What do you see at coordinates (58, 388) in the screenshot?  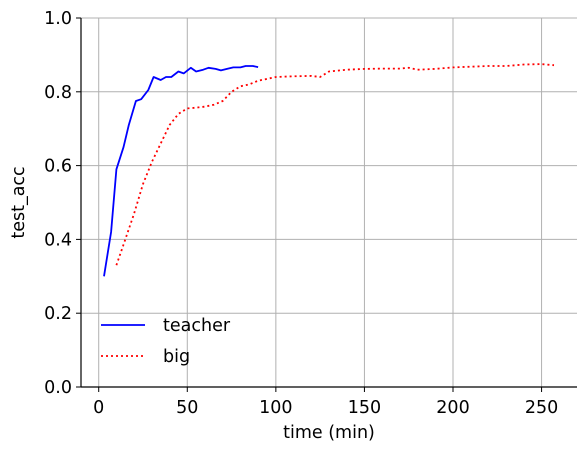 I see `y-tick-label: 0.0` at bounding box center [58, 388].